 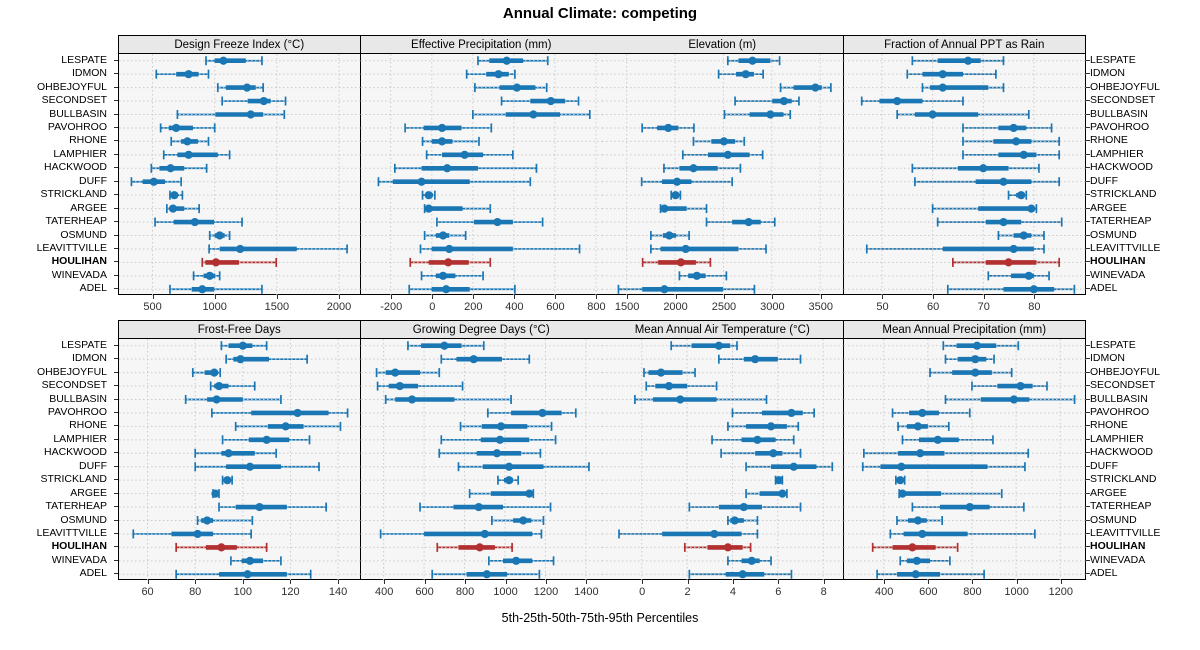 I want to click on x-tick-label: 1000, so click(x=505, y=592).